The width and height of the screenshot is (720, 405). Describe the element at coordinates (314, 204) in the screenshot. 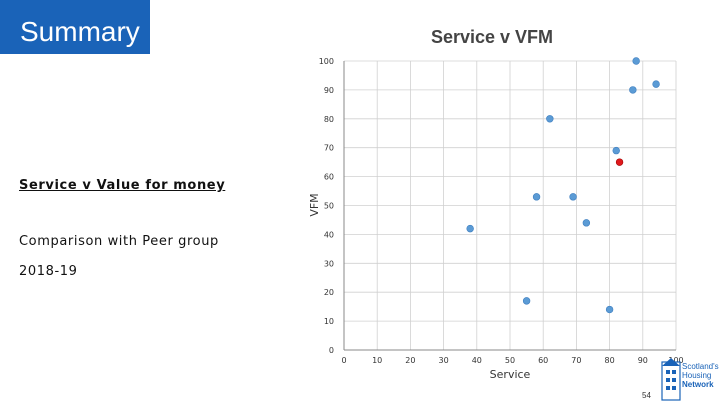

I see `y-axis-label: VFM` at that location.